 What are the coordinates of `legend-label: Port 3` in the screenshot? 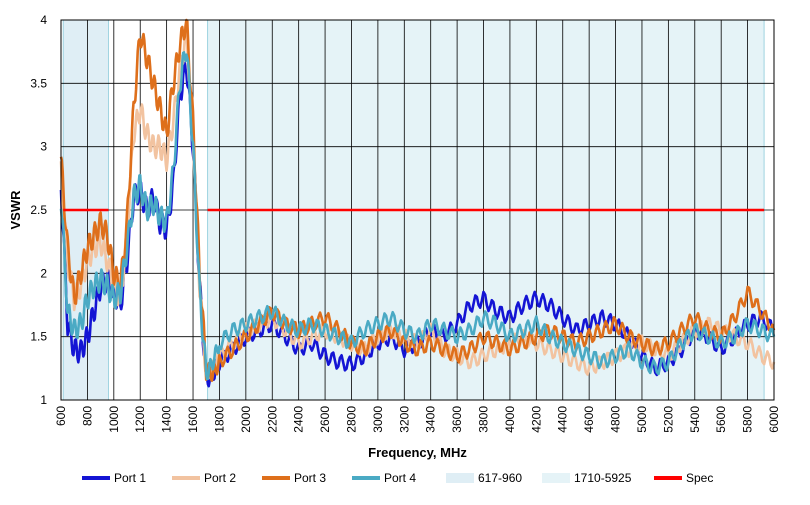 It's located at (310, 478).